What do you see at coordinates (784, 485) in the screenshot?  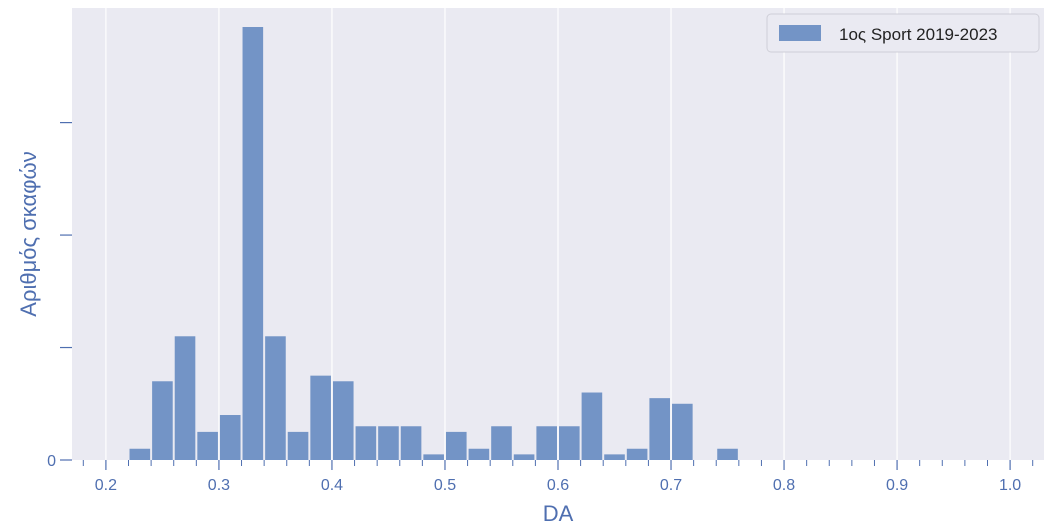 I see `x-tick-label: 0.8` at bounding box center [784, 485].